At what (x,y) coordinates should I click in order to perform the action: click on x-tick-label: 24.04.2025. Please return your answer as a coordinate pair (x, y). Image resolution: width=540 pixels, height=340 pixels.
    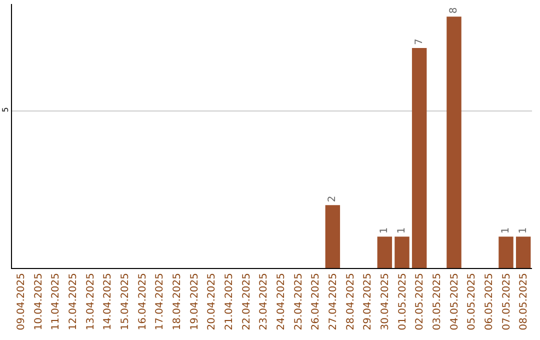
    Looking at the image, I should click on (281, 301).